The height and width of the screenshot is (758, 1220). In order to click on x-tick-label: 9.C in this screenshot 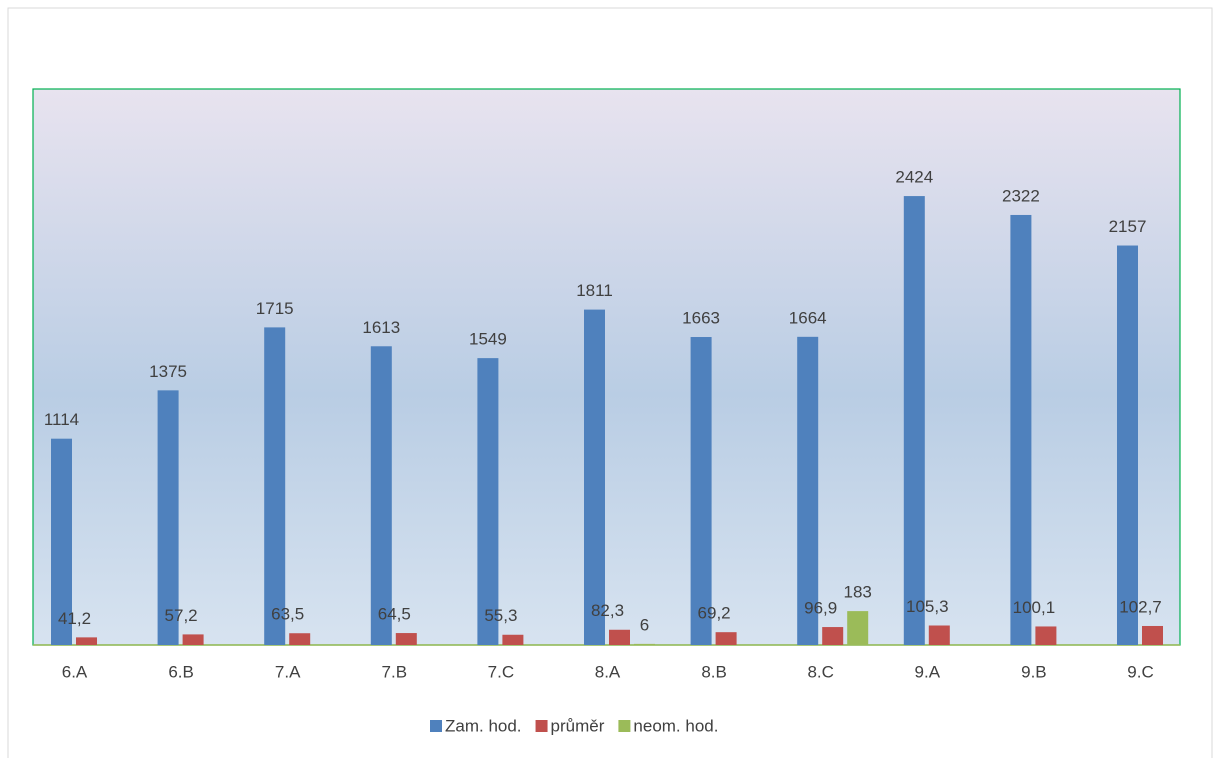, I will do `click(1140, 671)`.